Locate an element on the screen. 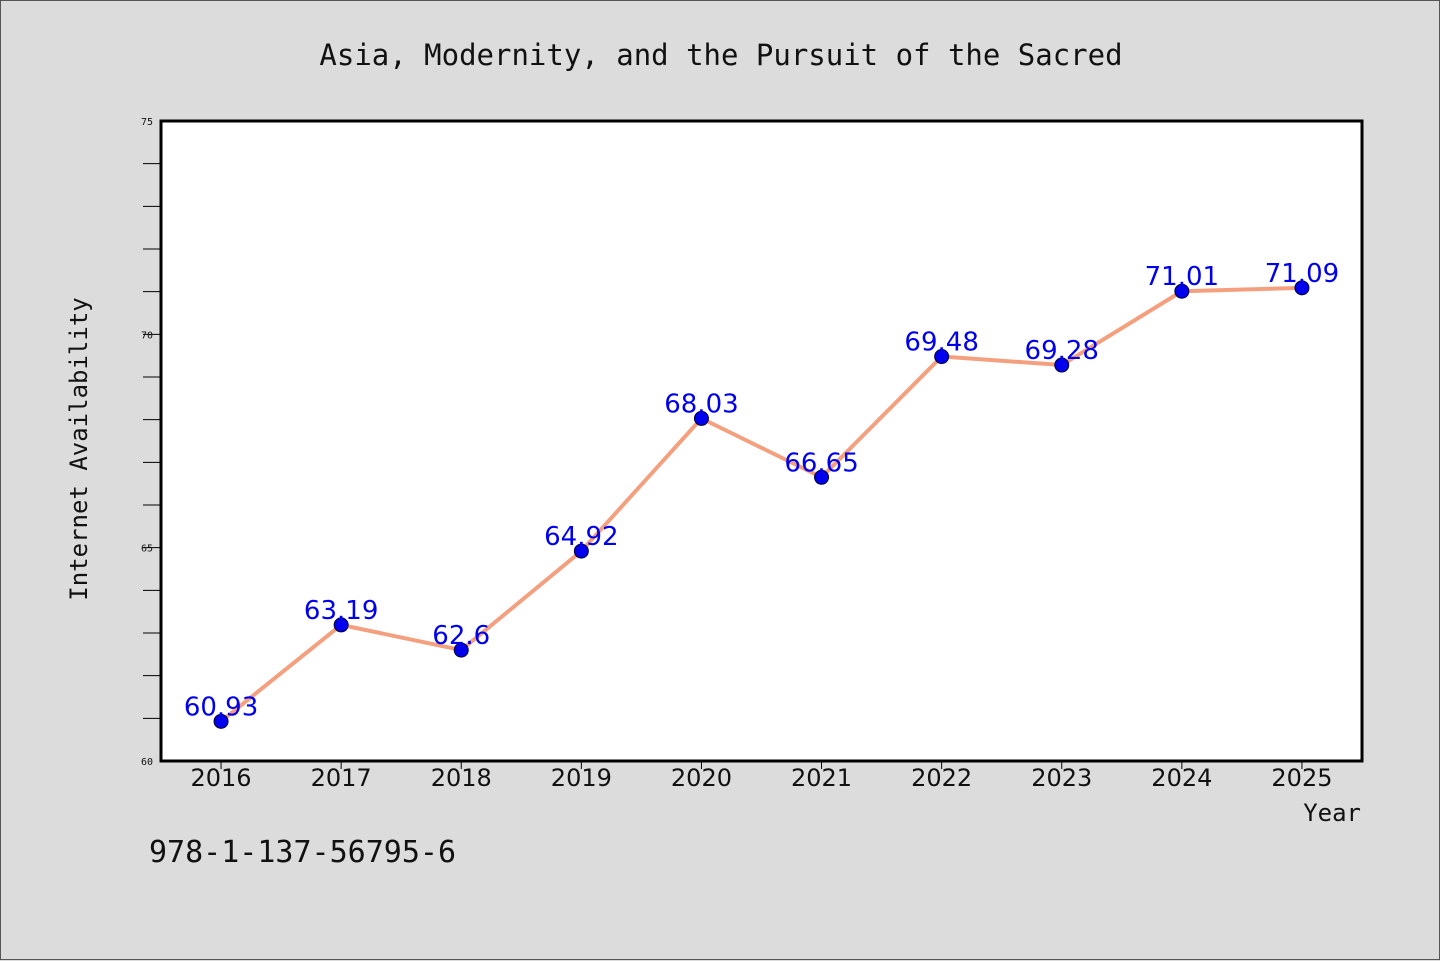 This screenshot has width=1440, height=961. y-tick-label: 60 is located at coordinates (147, 762).